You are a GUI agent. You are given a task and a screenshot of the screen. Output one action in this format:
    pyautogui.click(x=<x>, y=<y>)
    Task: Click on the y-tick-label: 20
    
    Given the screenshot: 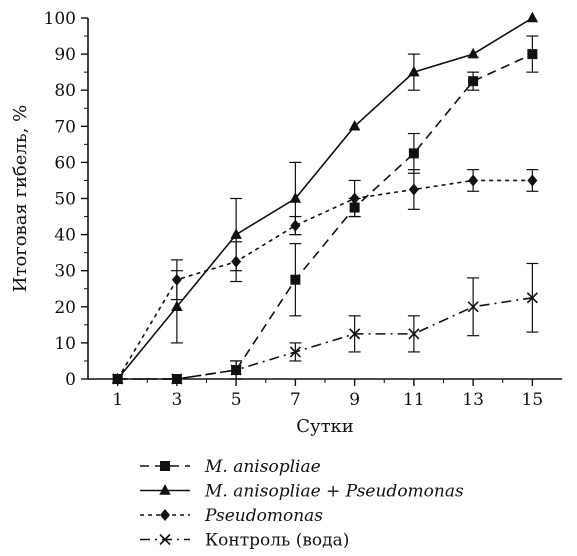 What is the action you would take?
    pyautogui.click(x=65, y=308)
    